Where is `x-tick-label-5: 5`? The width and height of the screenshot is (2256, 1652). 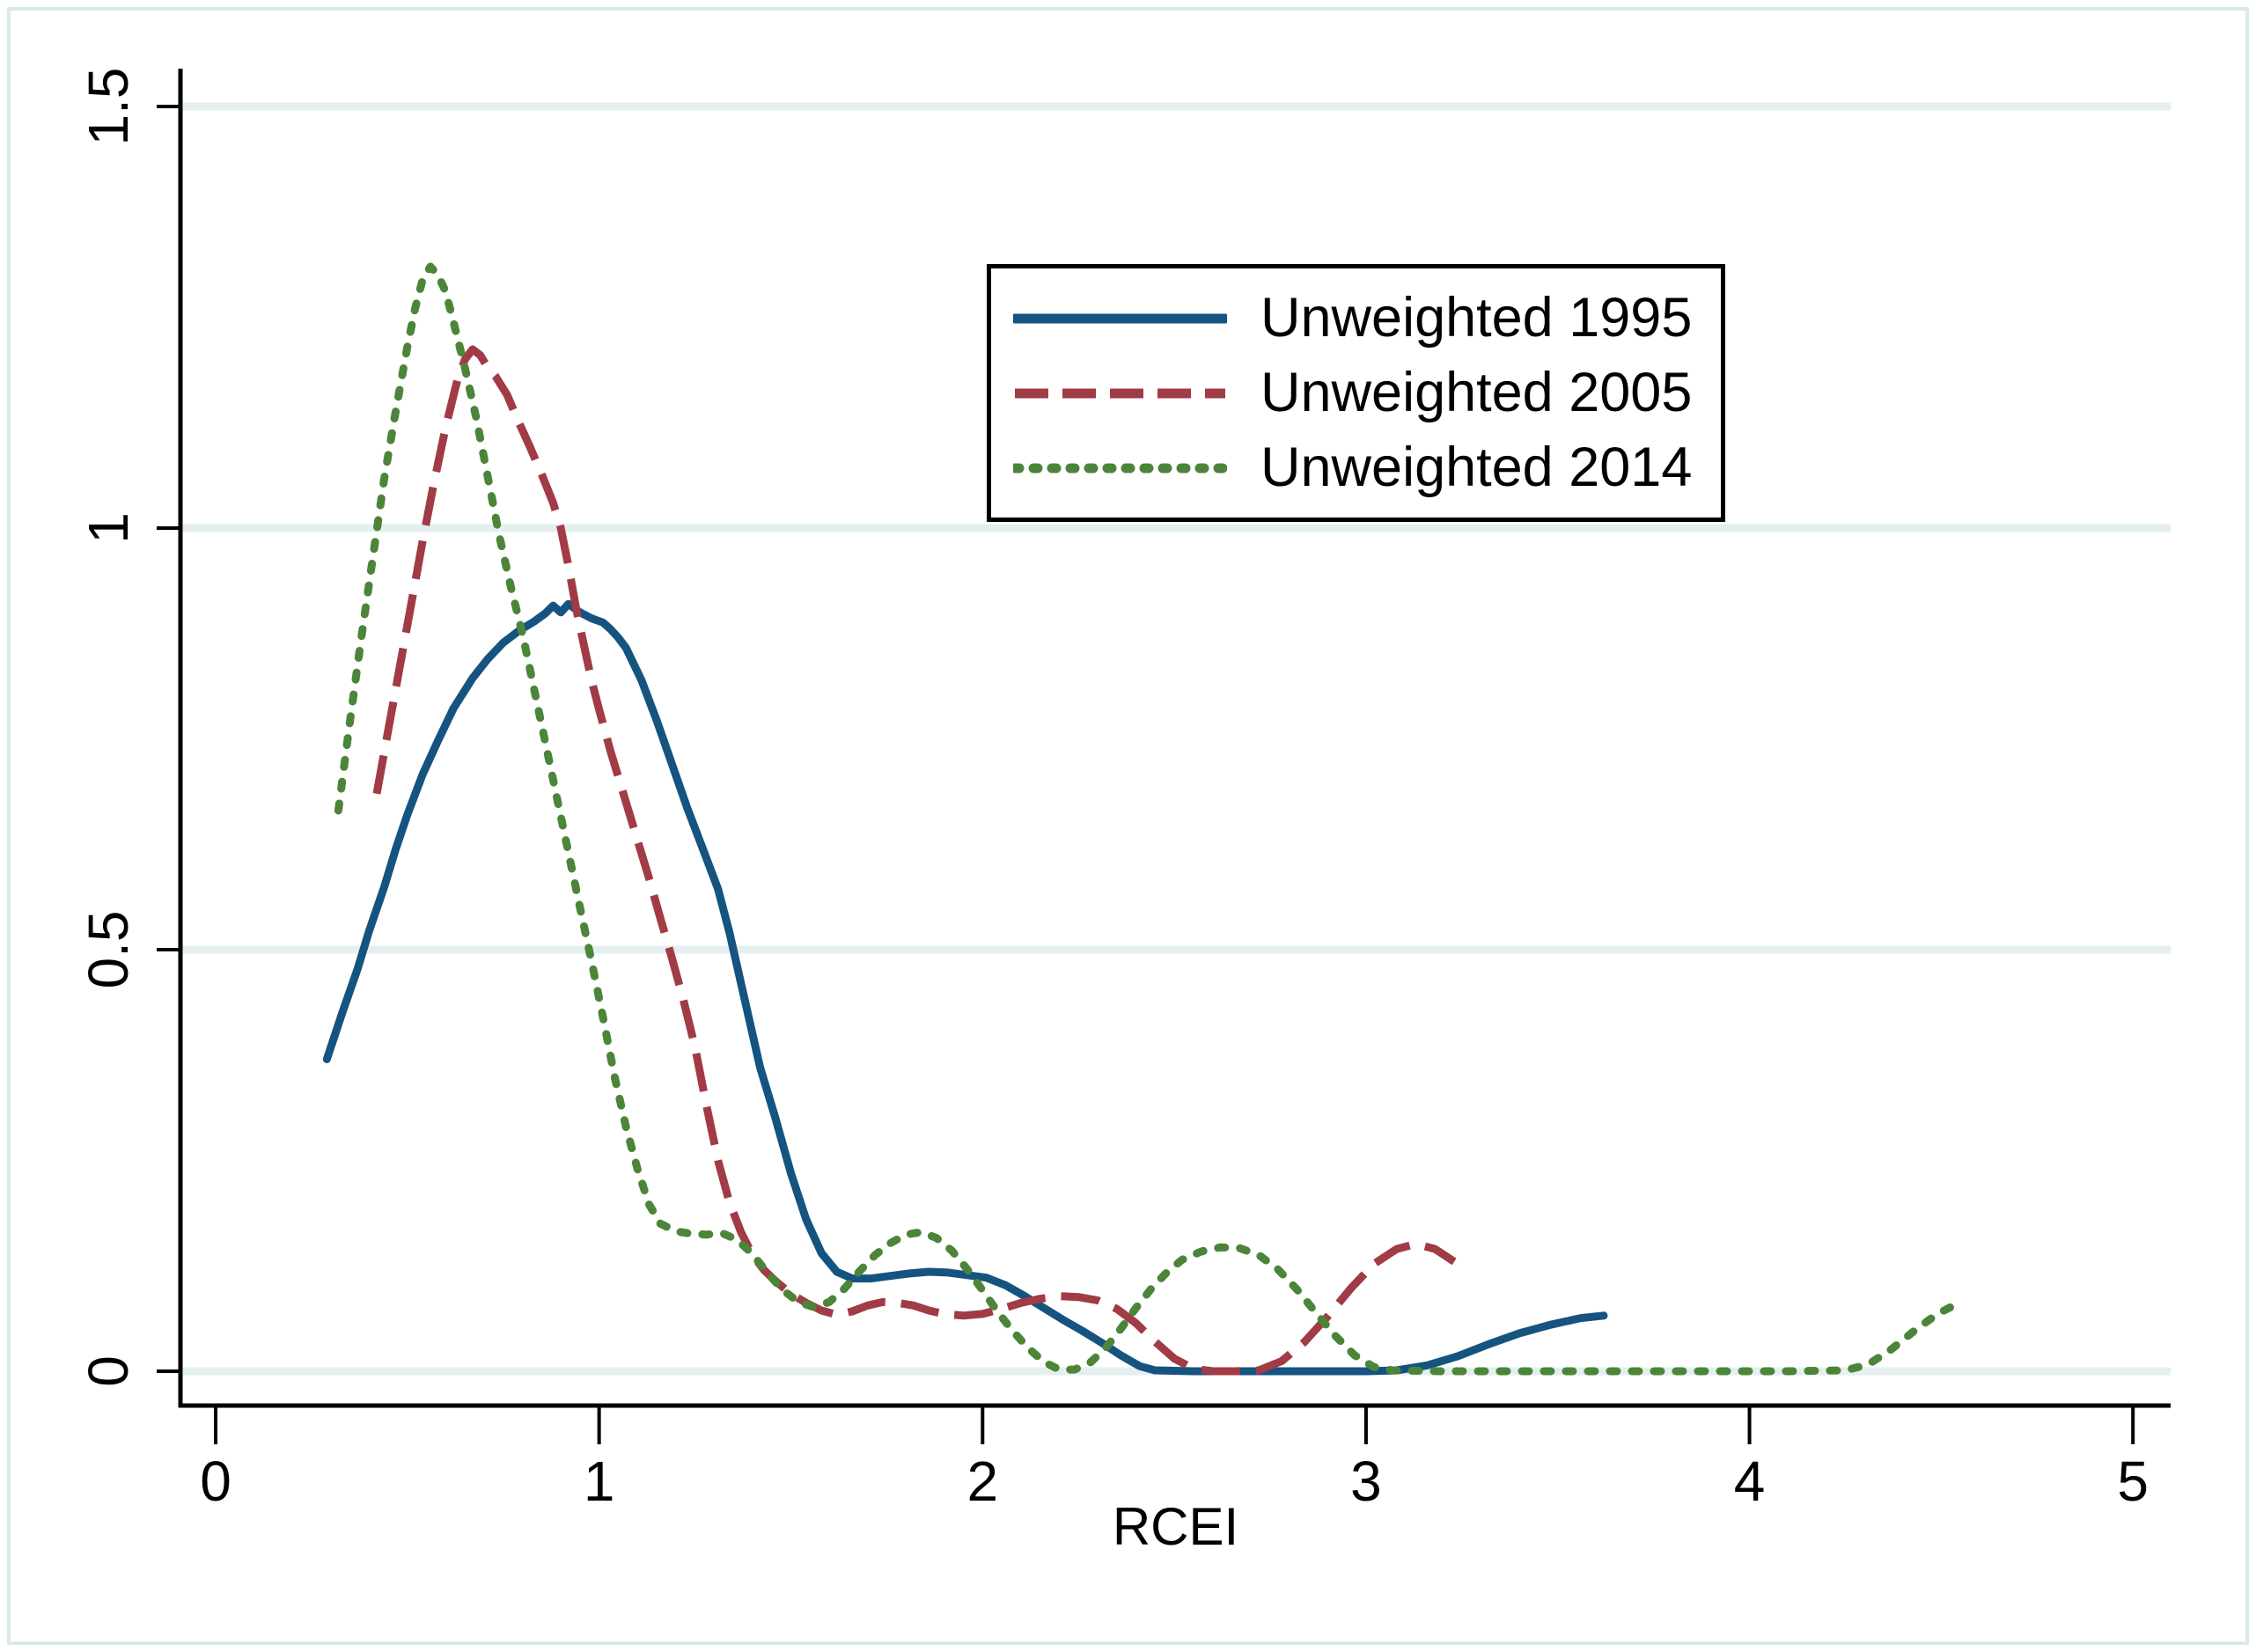
x-tick-label-5: 5 is located at coordinates (2133, 1481).